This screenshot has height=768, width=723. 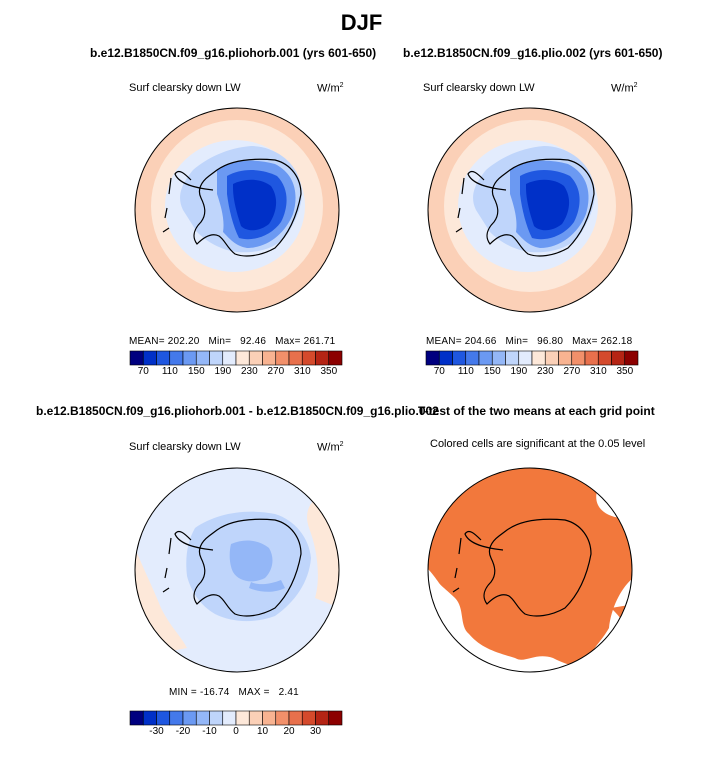 I want to click on panel2-variable-label: Surf clearsky down LW, so click(x=479, y=88).